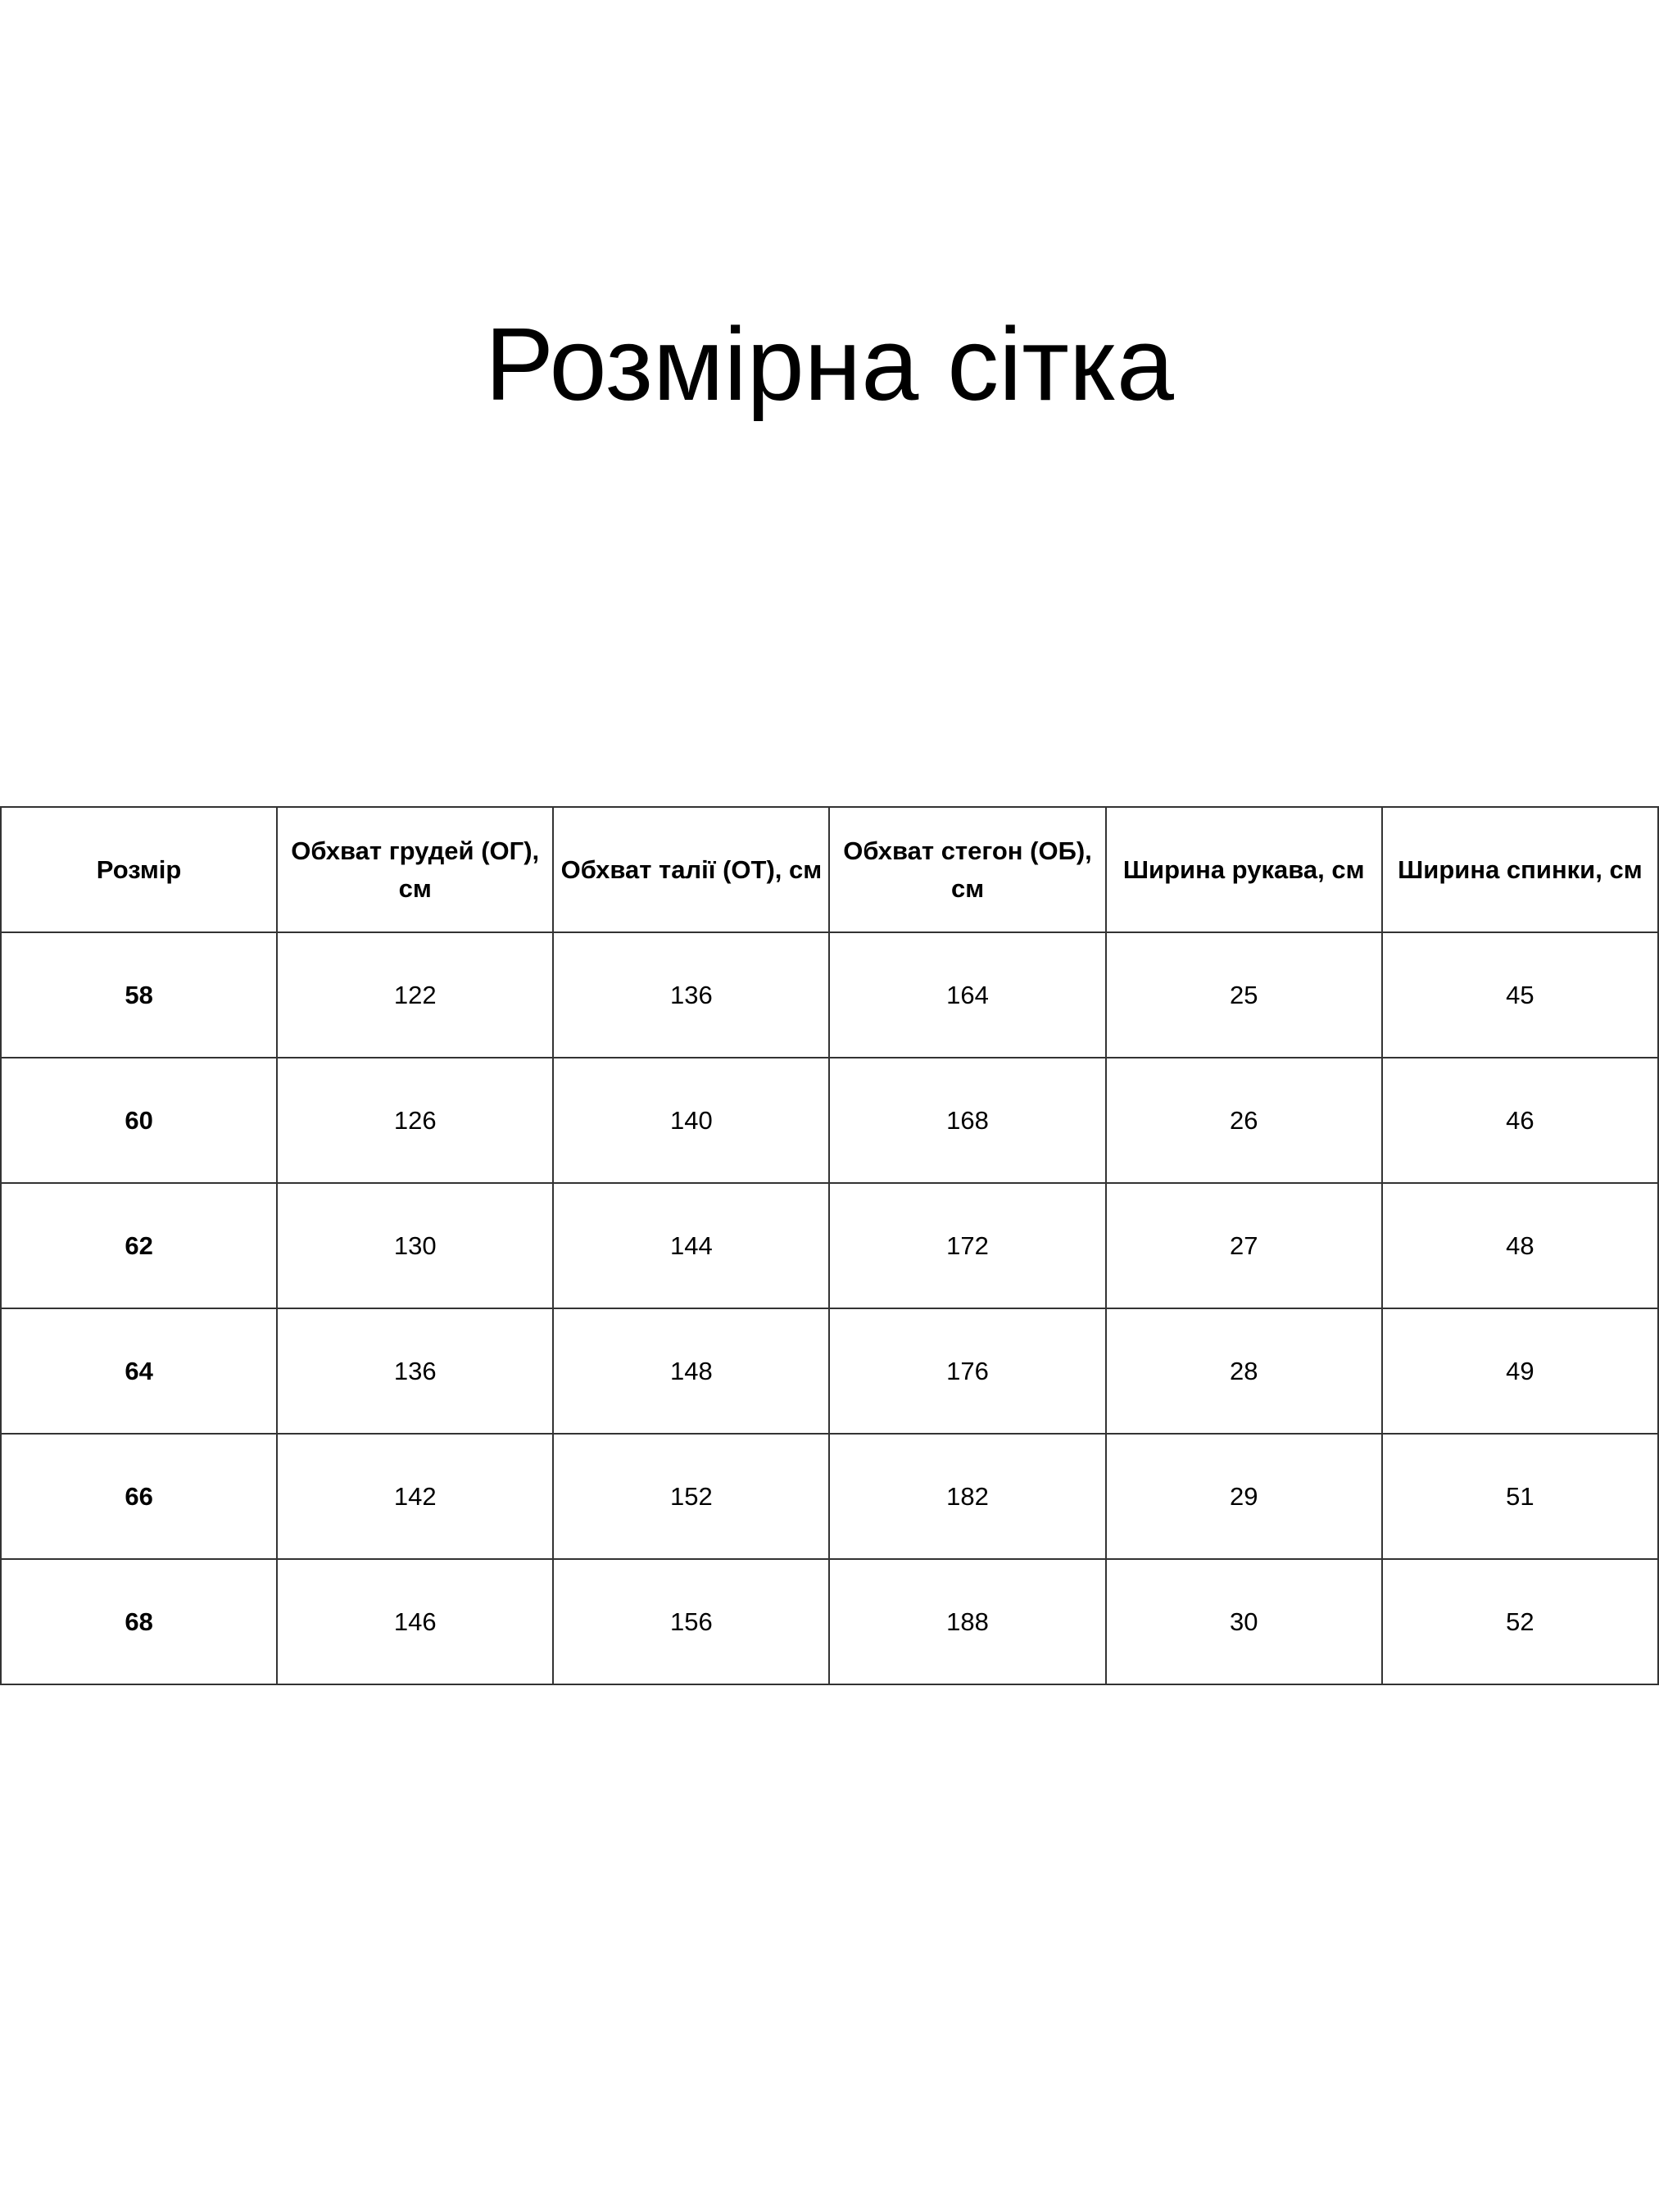 Image resolution: width=1659 pixels, height=2212 pixels. Describe the element at coordinates (691, 1120) in the screenshot. I see `measurement-cell: 140` at that location.